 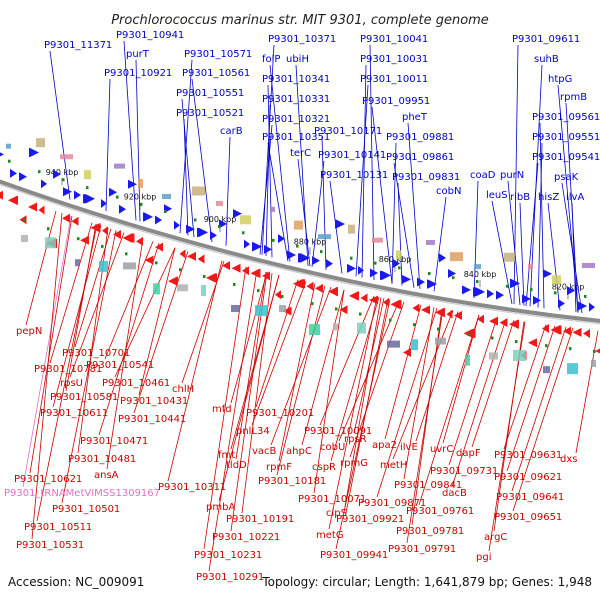 I want to click on forward-gene-label: ribB, so click(x=520, y=197).